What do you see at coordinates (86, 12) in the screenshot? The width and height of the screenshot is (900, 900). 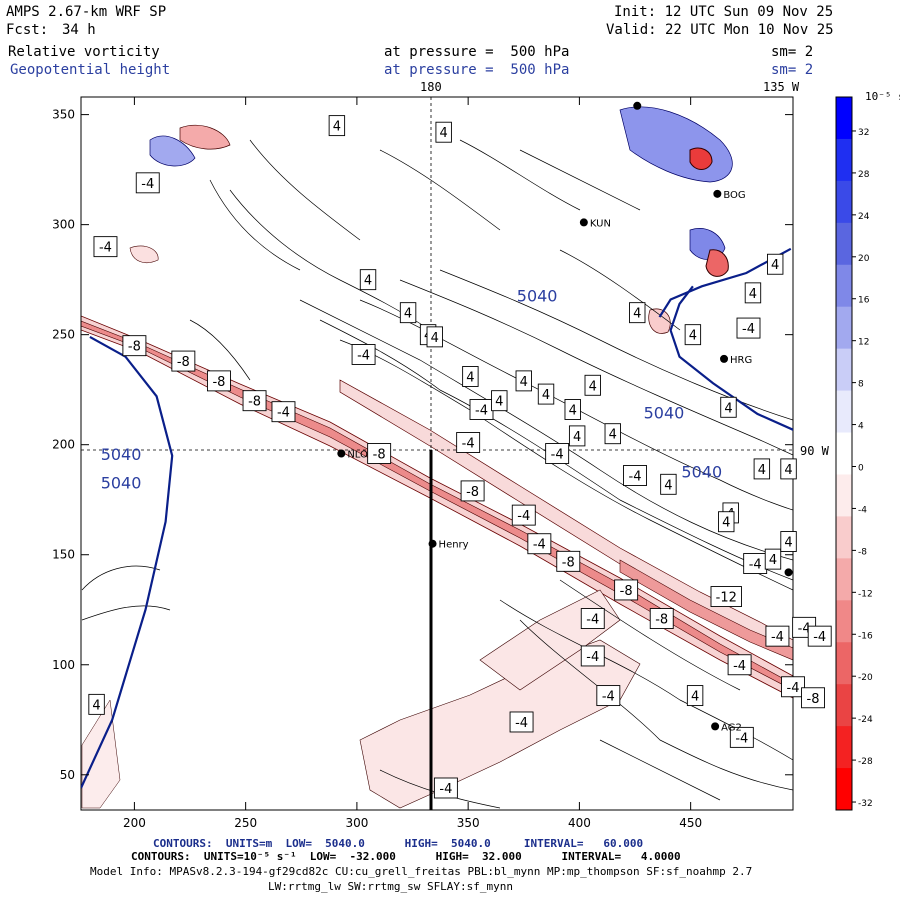 I see `model-title: AMPS 2.67-km WRF SP` at bounding box center [86, 12].